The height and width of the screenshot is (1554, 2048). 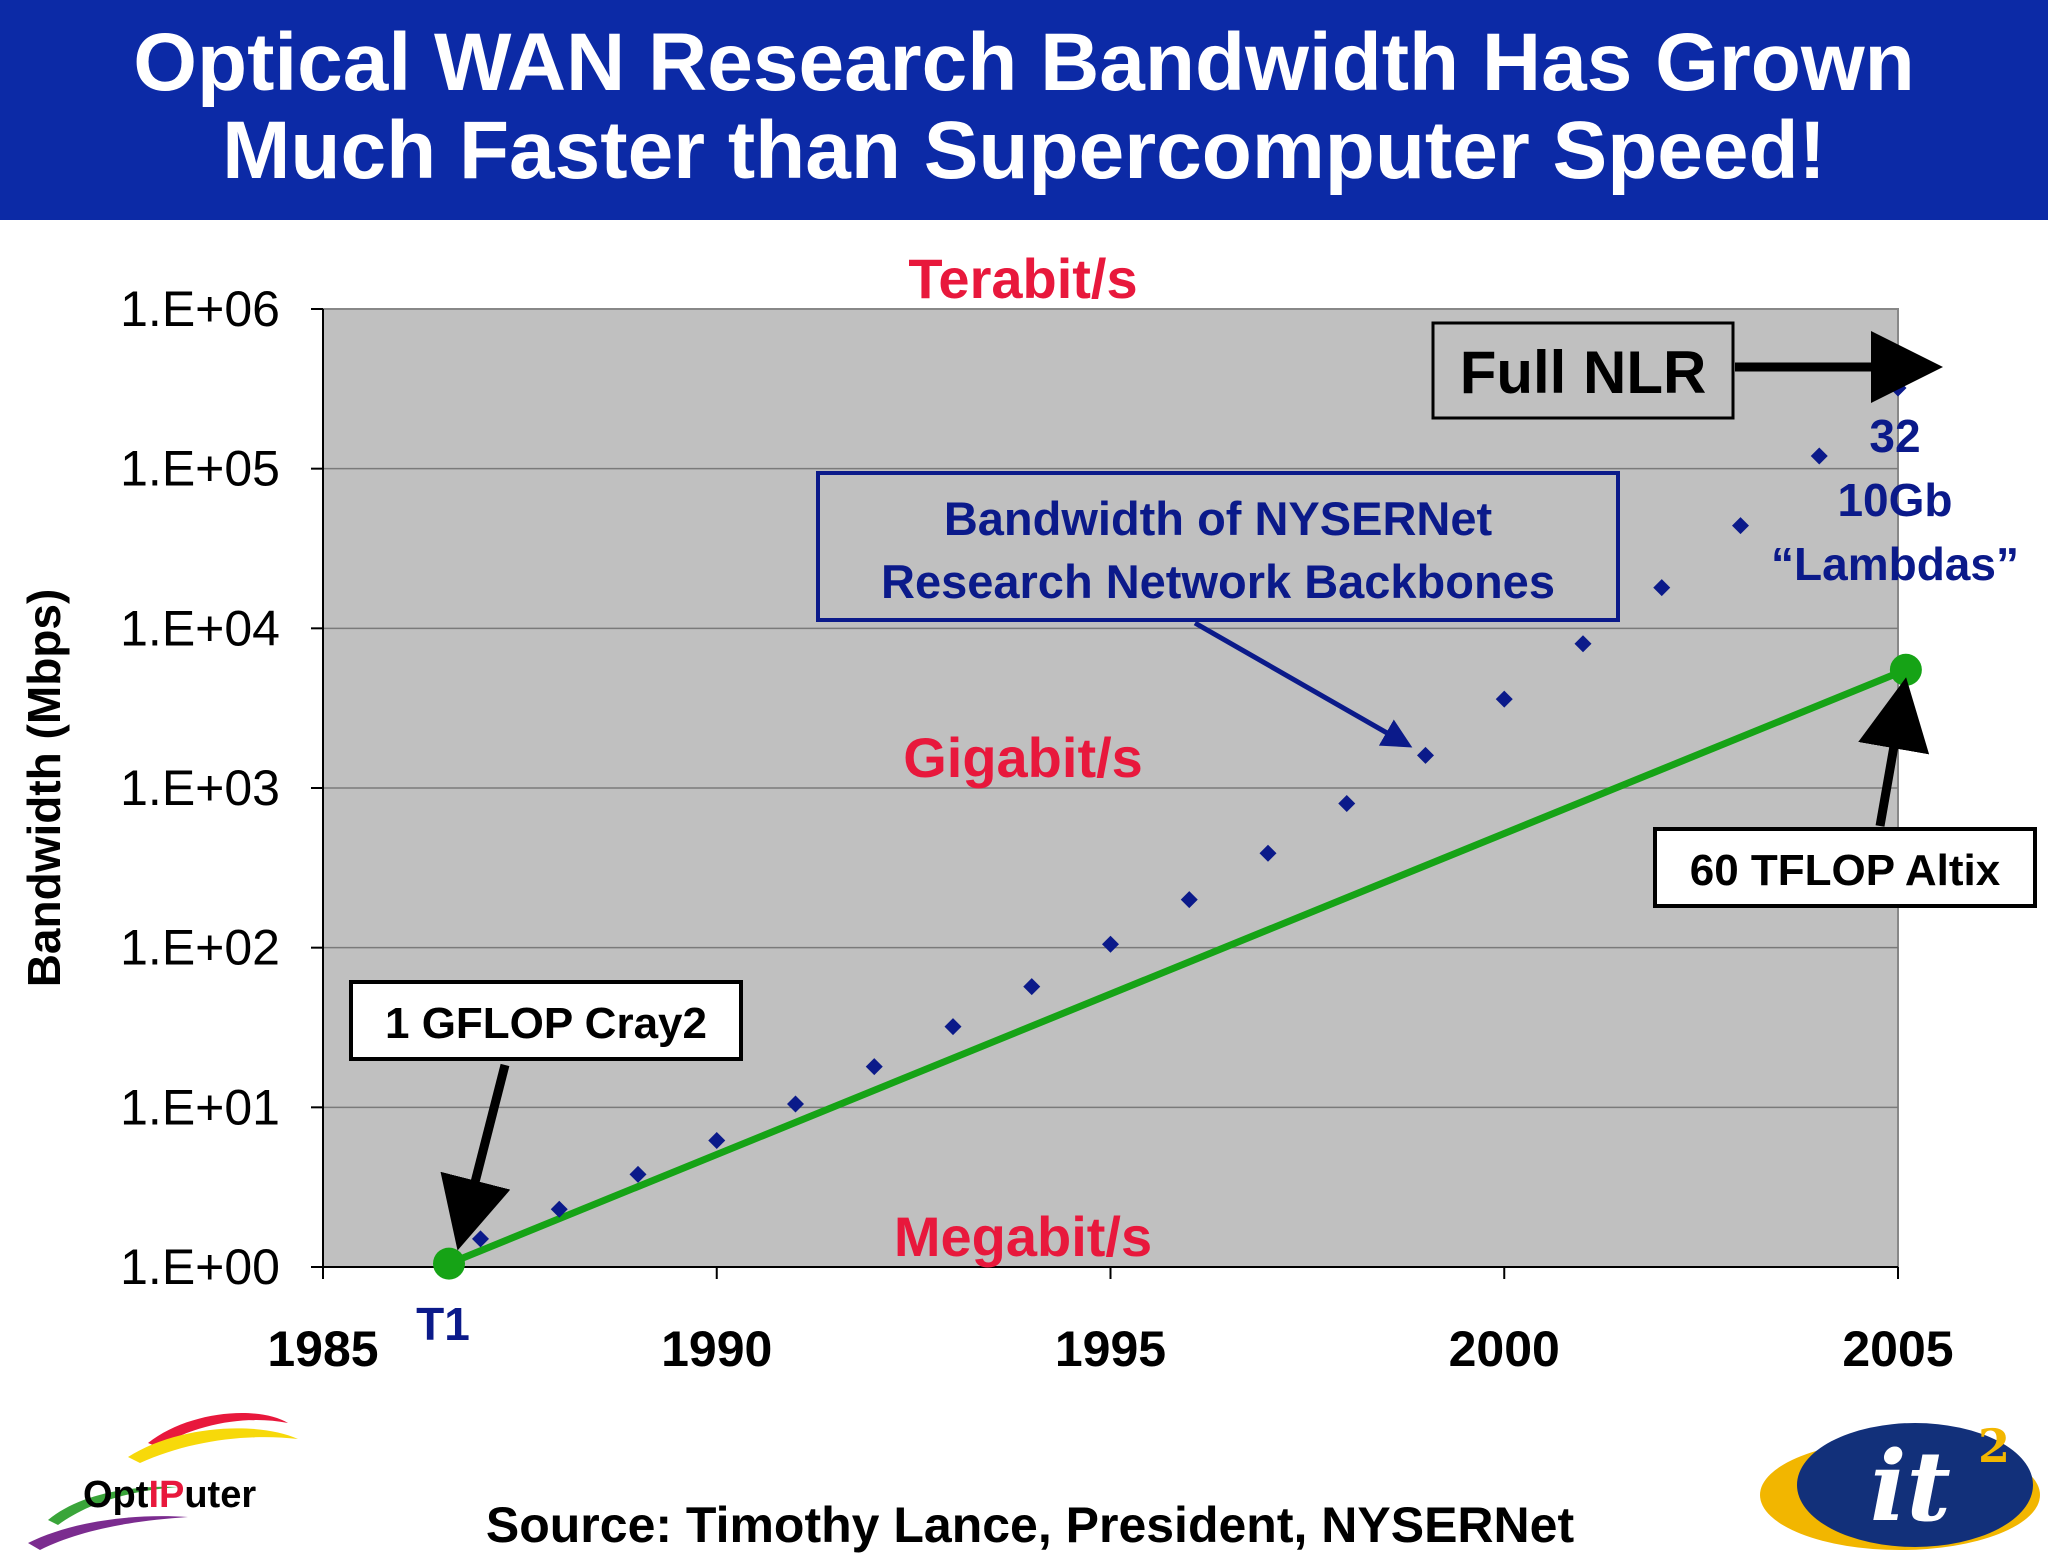 I want to click on svg-text: OptIPuter, so click(x=169, y=1495).